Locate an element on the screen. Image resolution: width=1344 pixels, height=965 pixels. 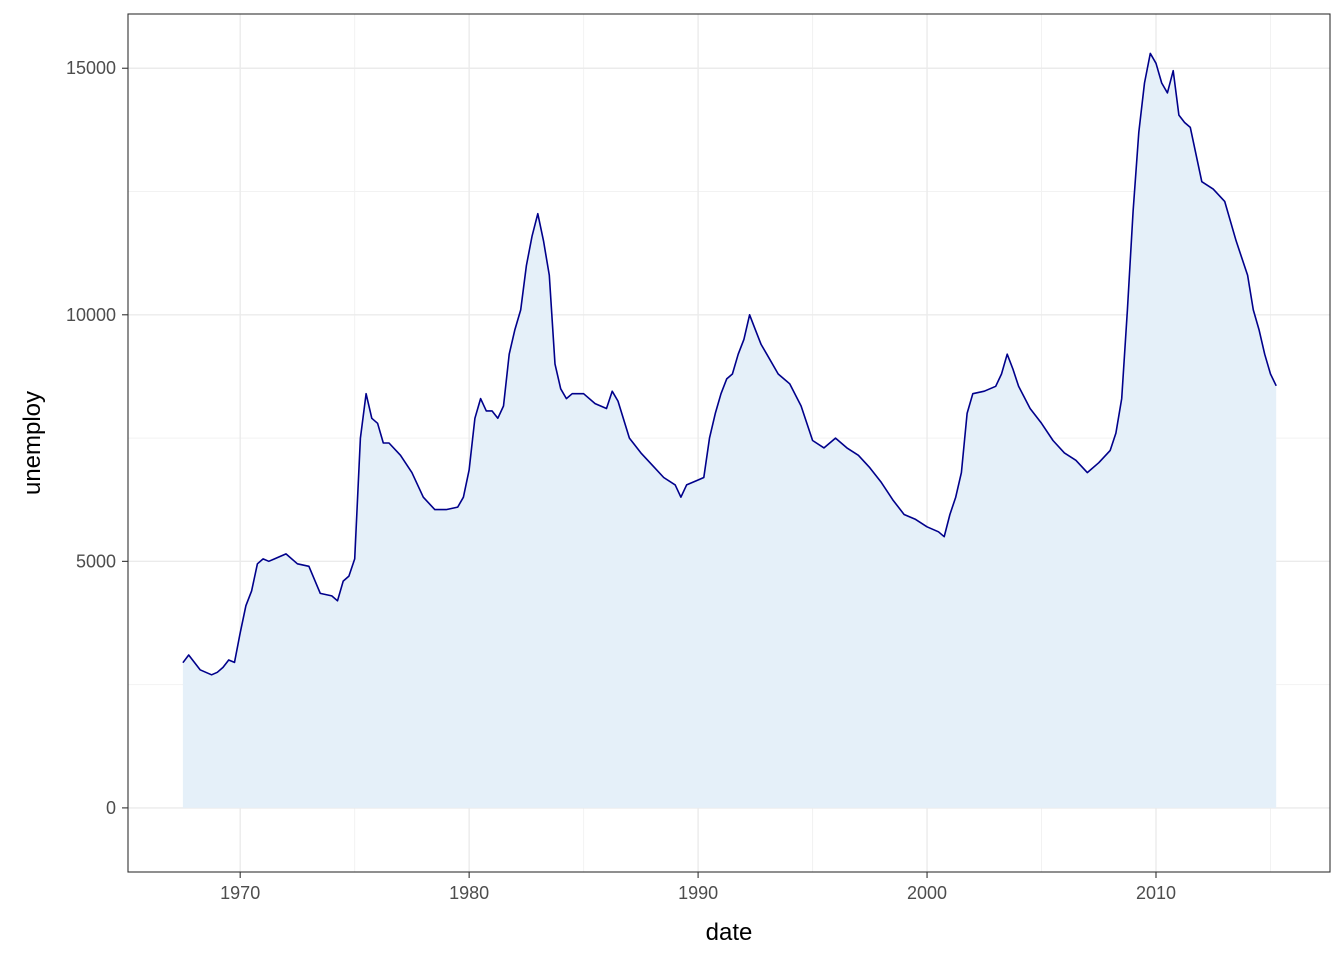
y-axis: 0 5000 10000 15000 is located at coordinates (97, 438).